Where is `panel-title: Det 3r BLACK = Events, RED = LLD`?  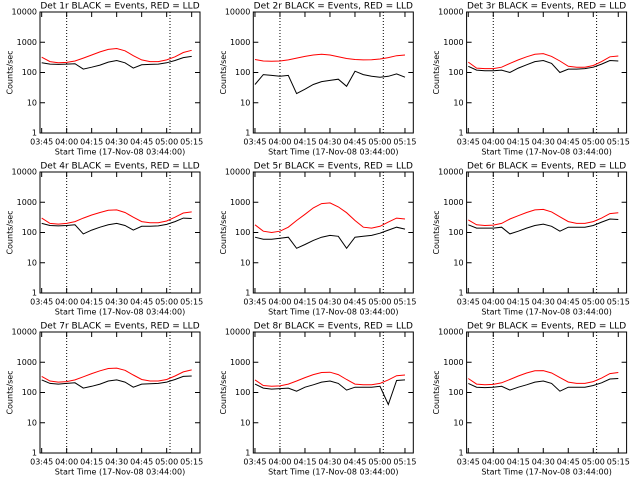
panel-title: Det 3r BLACK = Events, RED = LLD is located at coordinates (546, 7).